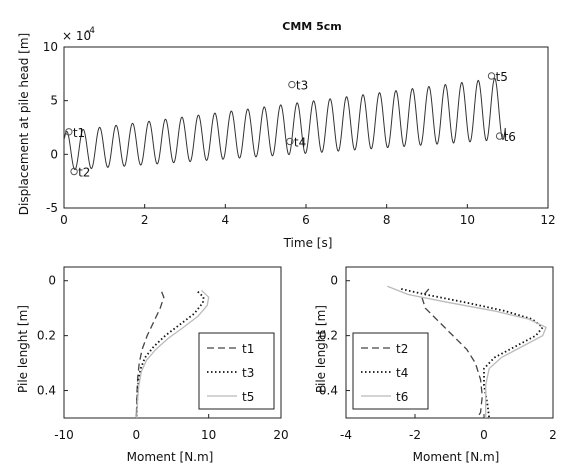  What do you see at coordinates (50, 47) in the screenshot?
I see `y-tick-label: 10` at bounding box center [50, 47].